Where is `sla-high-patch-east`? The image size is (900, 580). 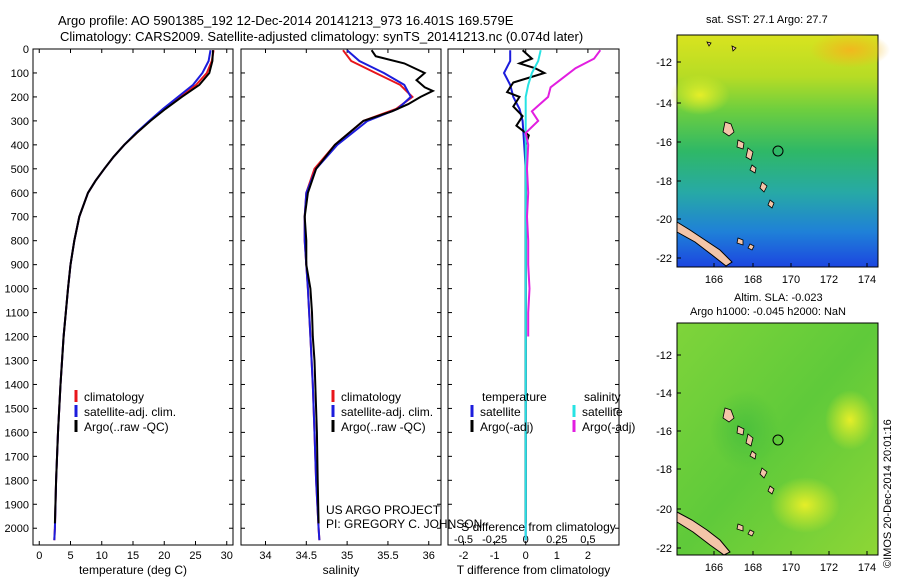
sla-high-patch-east is located at coordinates (850, 420).